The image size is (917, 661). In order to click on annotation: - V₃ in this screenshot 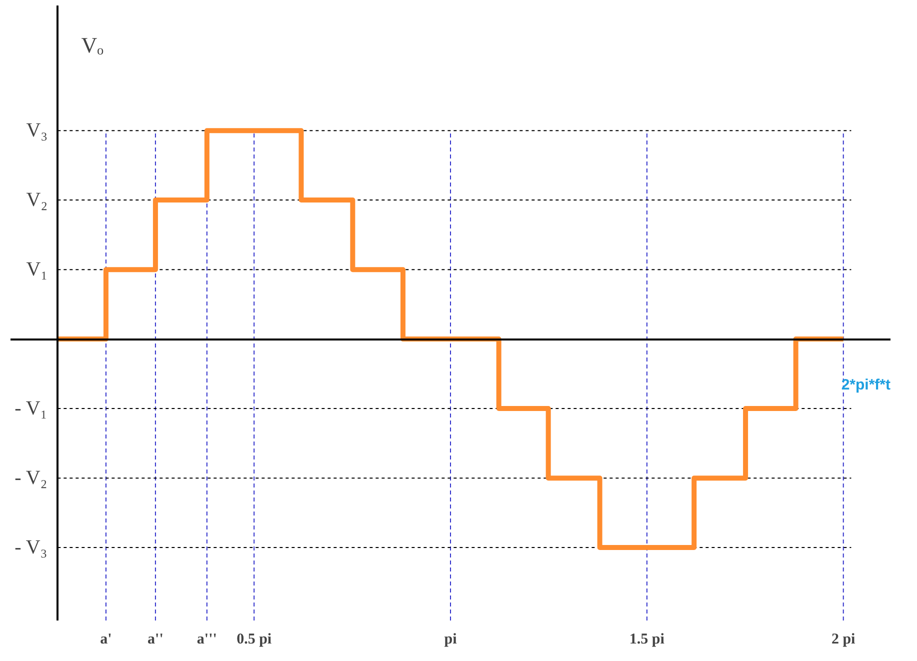, I will do `click(31, 547)`.